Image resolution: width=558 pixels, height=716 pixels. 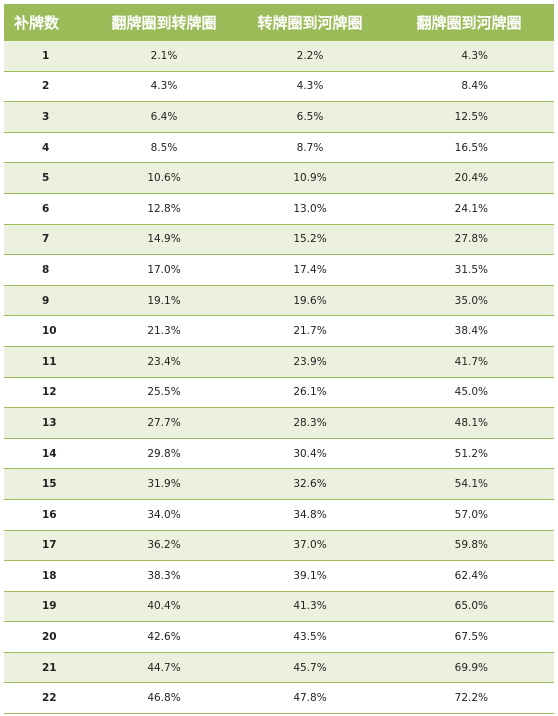 I want to click on outs-cell: 6, so click(x=48, y=208).